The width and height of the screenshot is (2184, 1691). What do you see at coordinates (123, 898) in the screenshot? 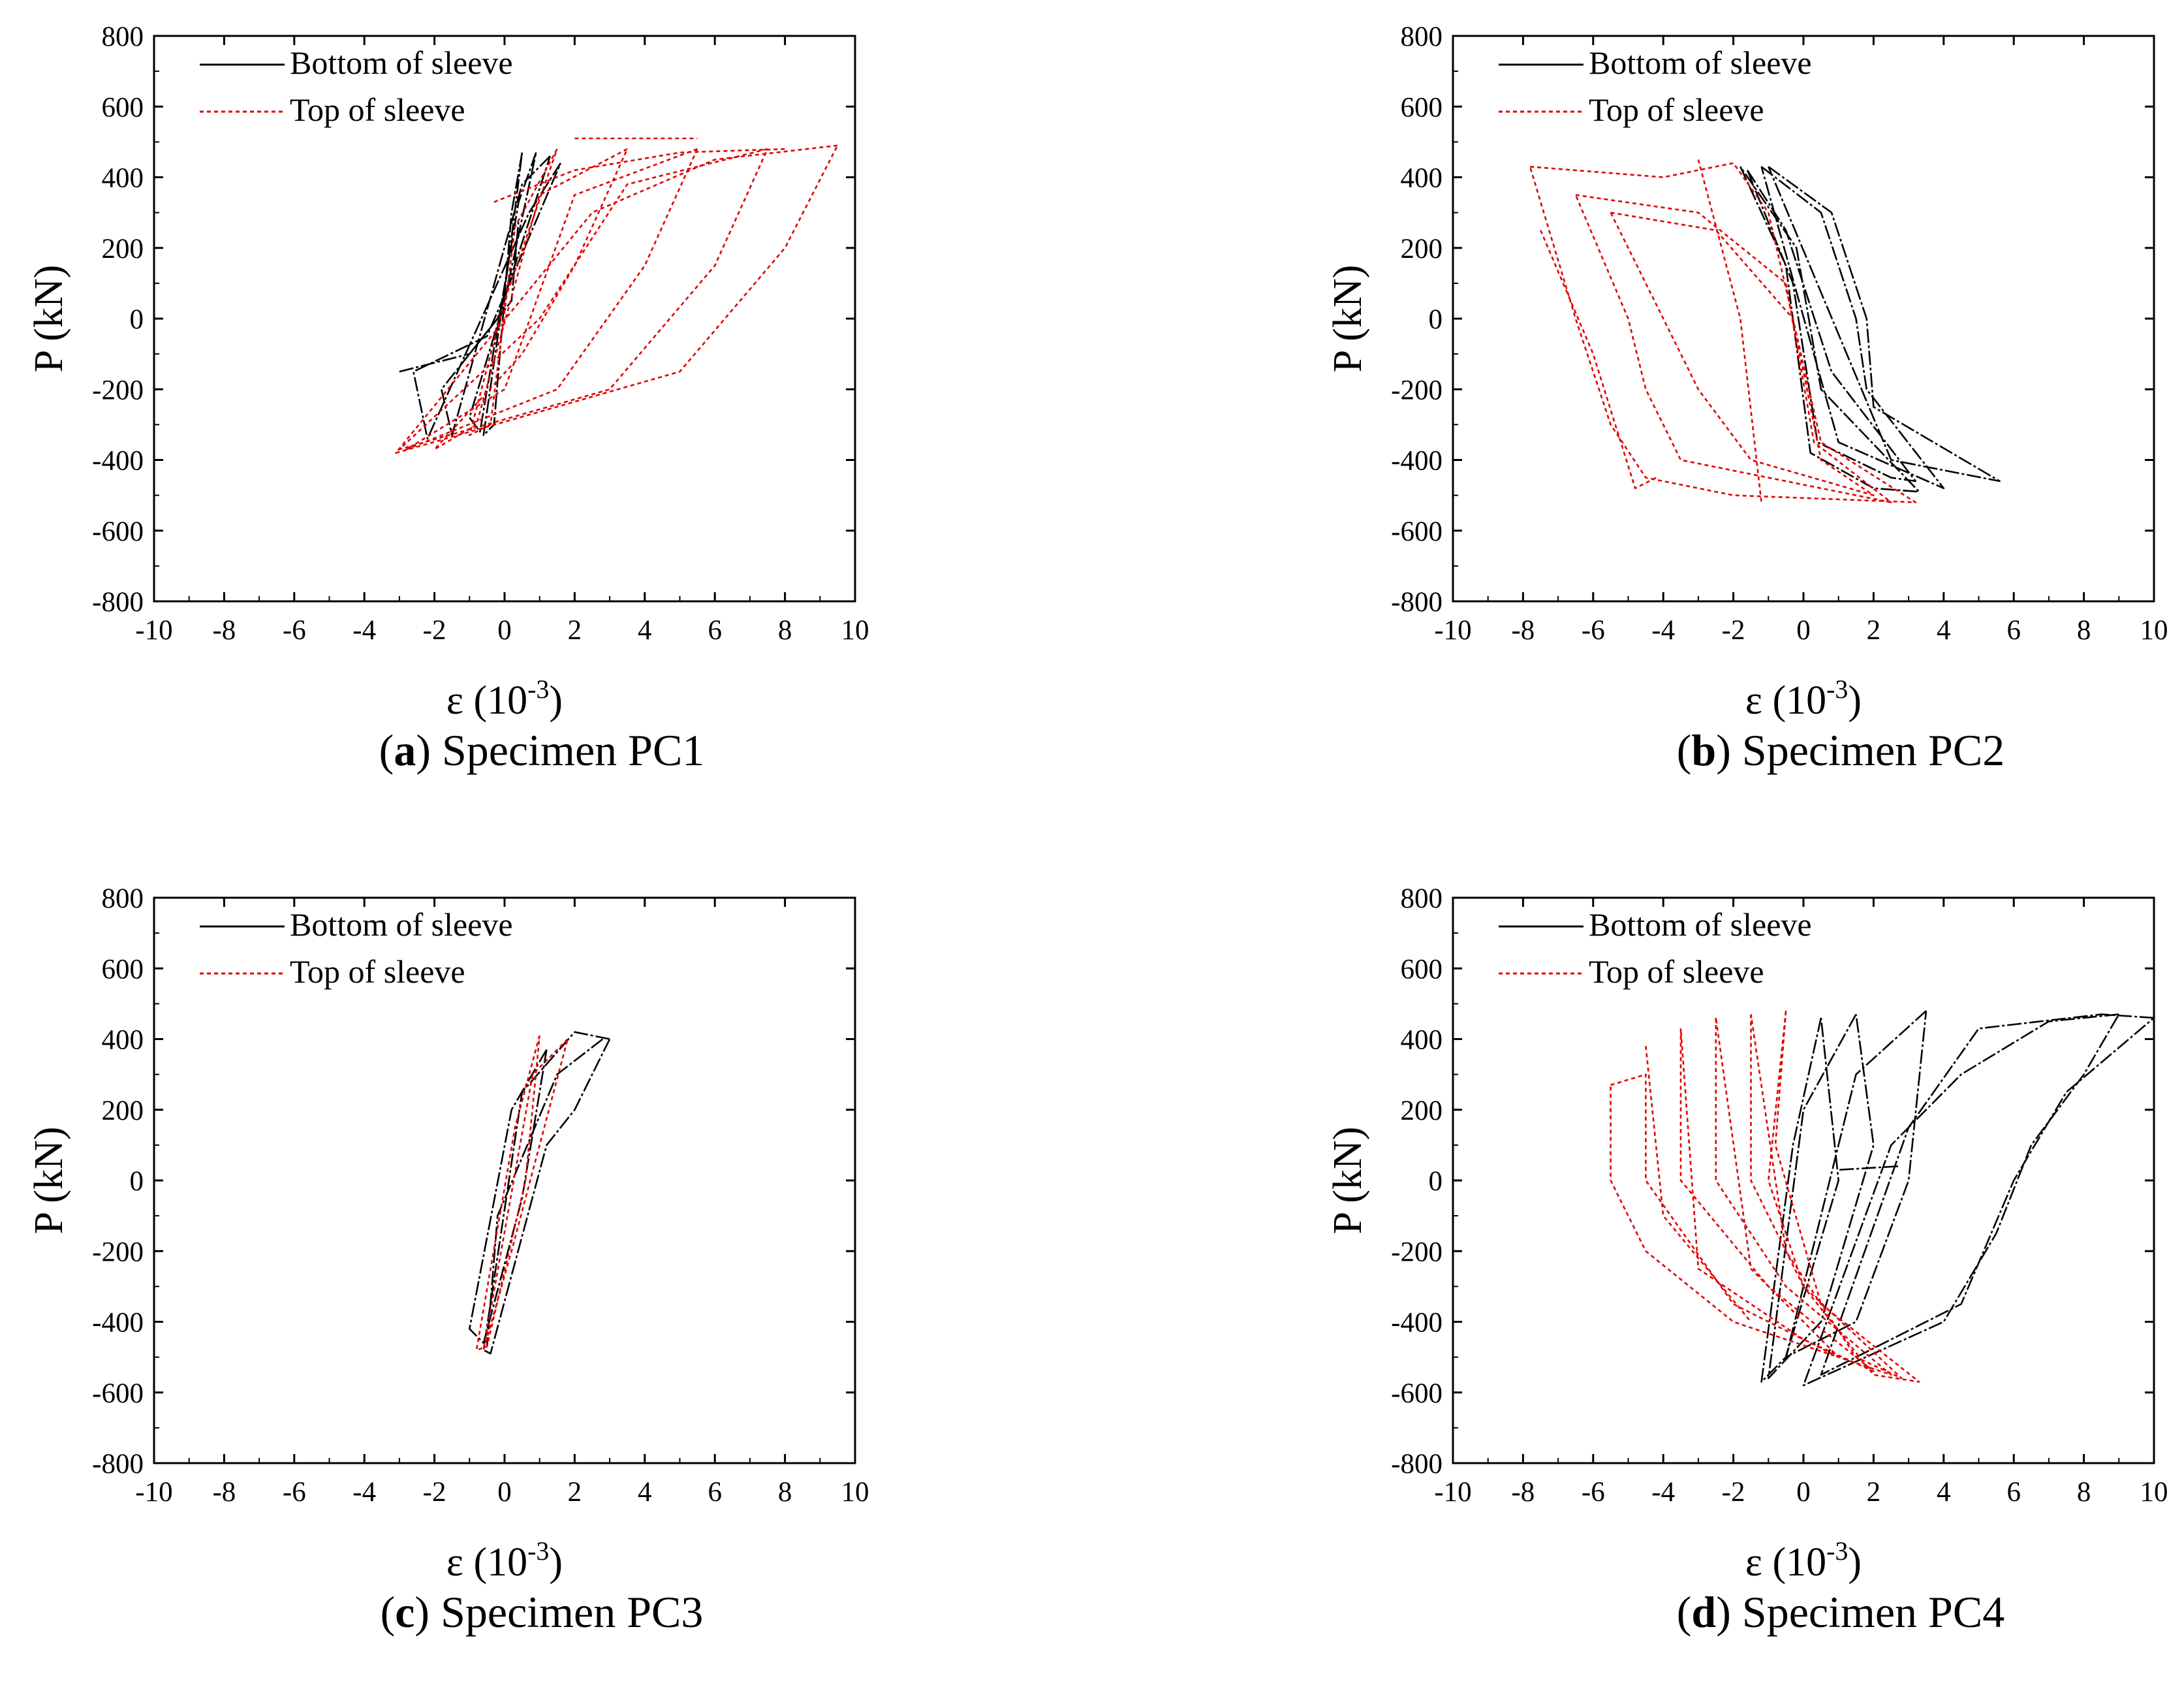
I see `y-tick-label: 800` at bounding box center [123, 898].